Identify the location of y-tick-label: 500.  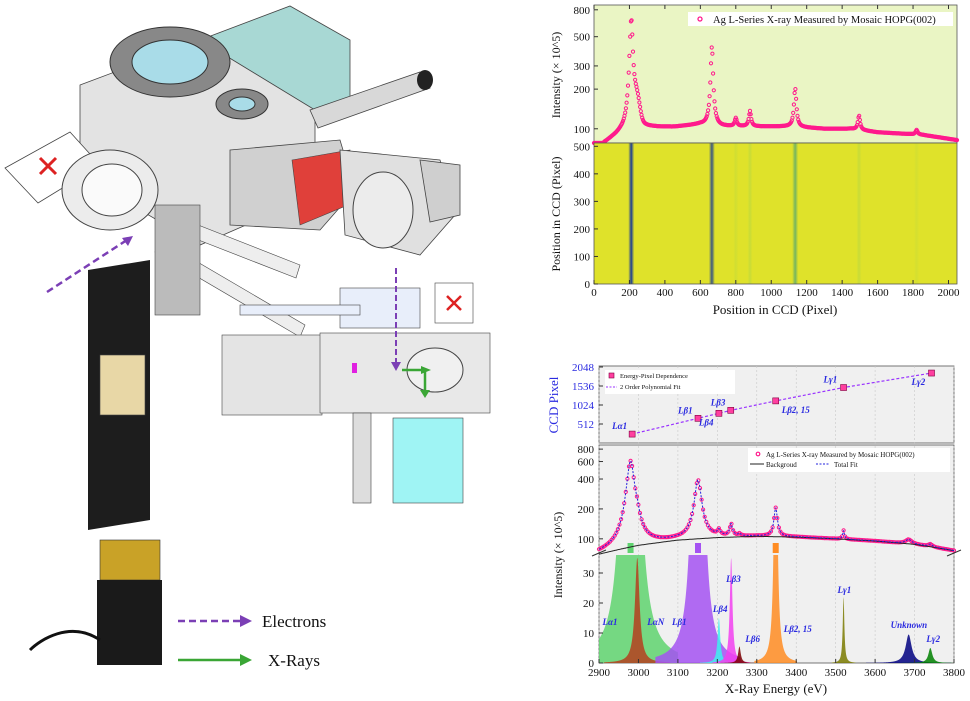
(582, 147).